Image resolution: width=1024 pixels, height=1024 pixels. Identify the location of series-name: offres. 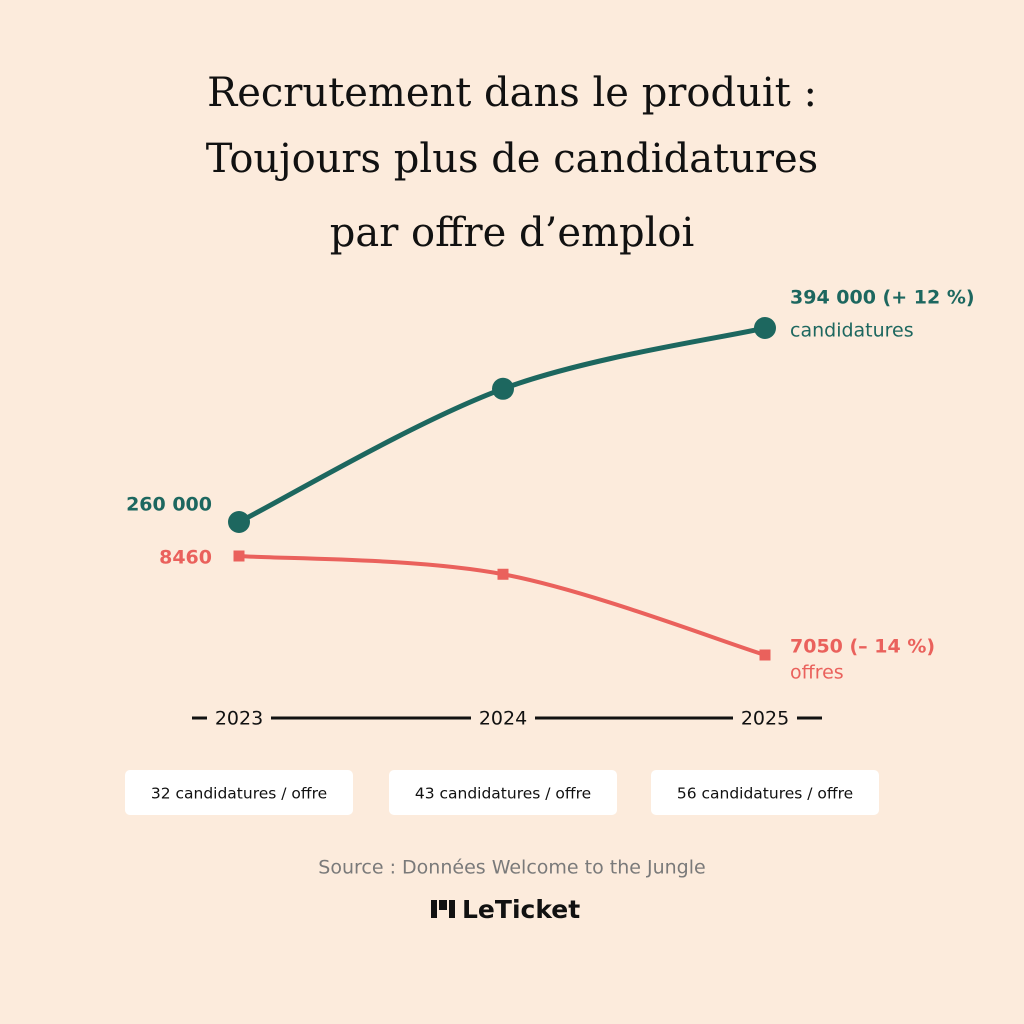
(817, 673).